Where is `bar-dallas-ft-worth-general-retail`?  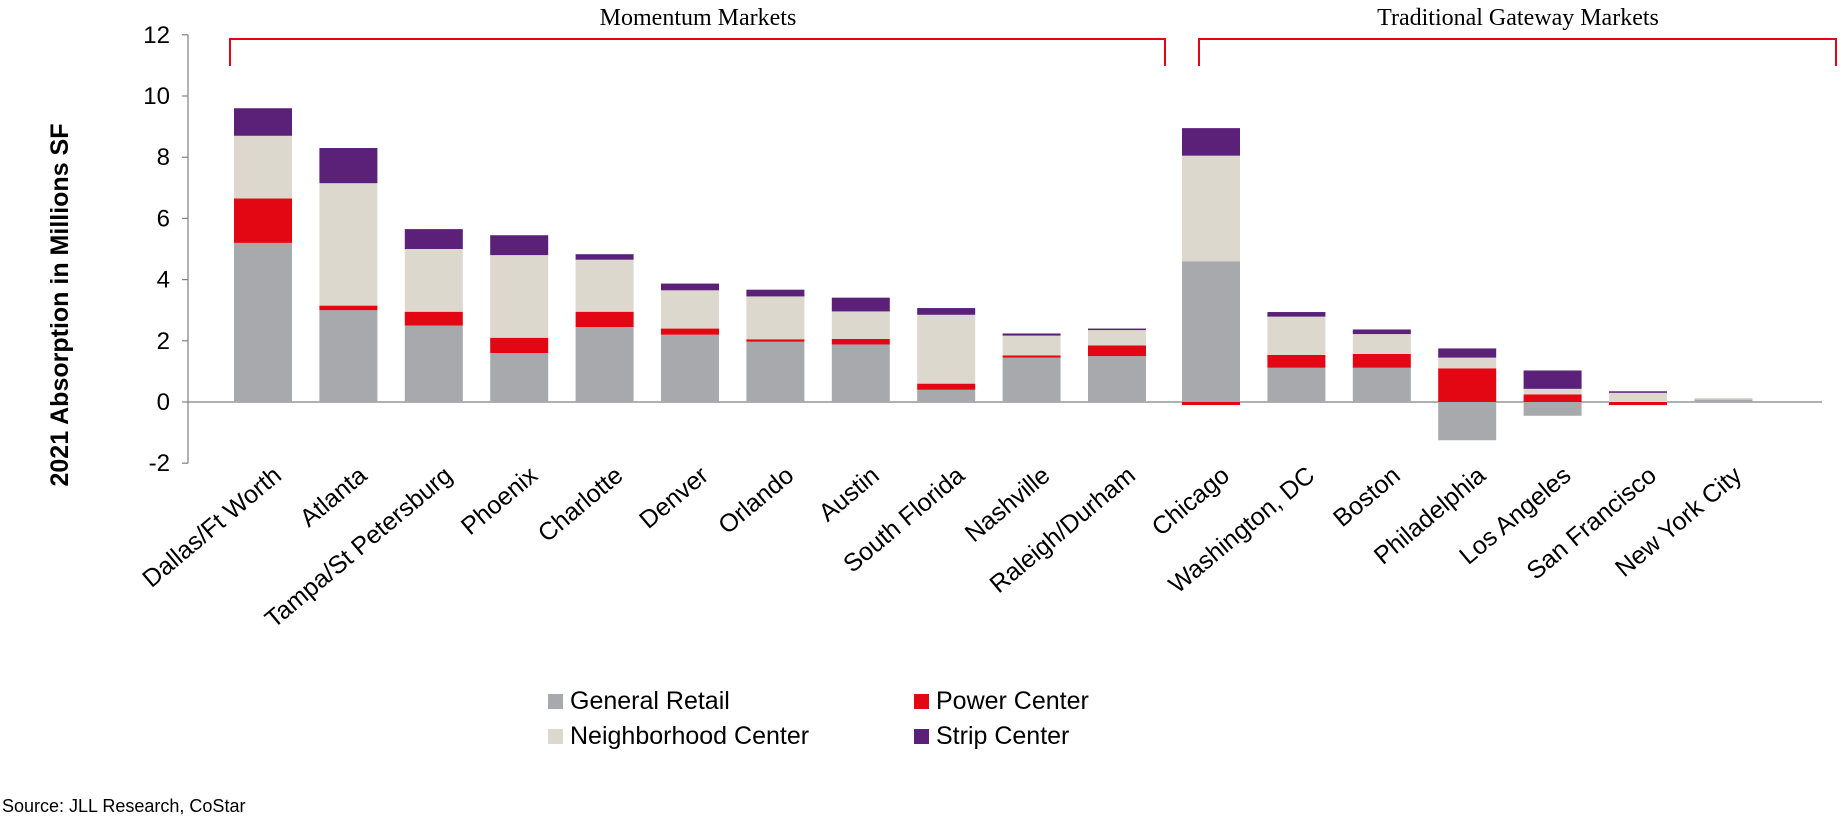 bar-dallas-ft-worth-general-retail is located at coordinates (263, 322).